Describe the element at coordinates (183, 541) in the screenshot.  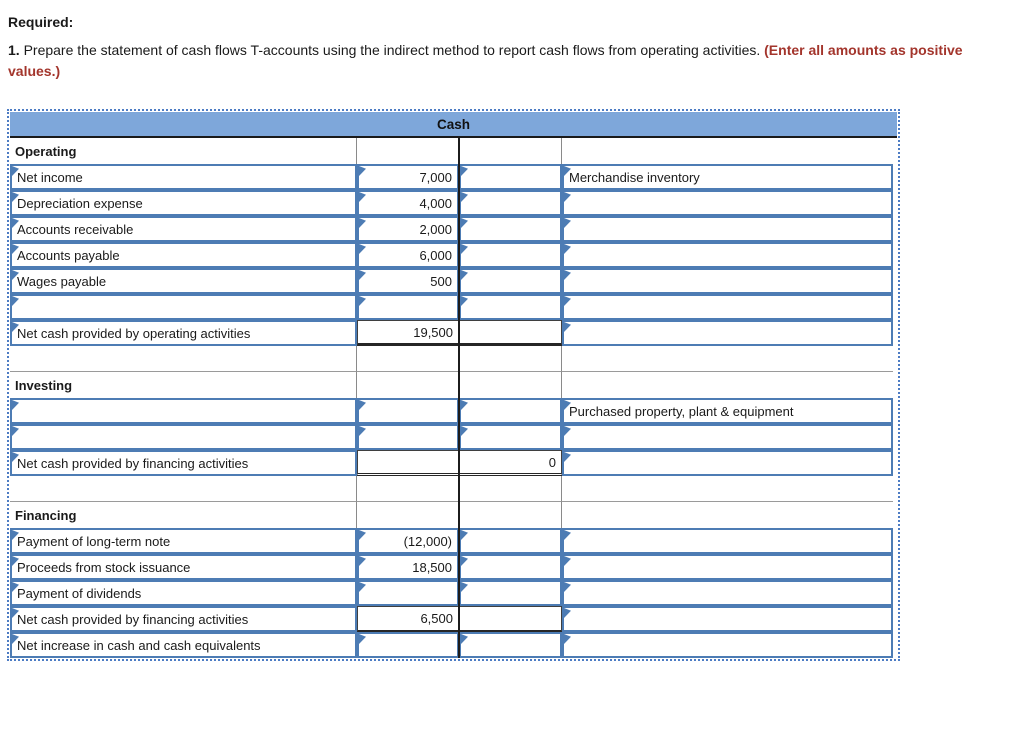
I see `left-label-cell: Payment of long-term note` at that location.